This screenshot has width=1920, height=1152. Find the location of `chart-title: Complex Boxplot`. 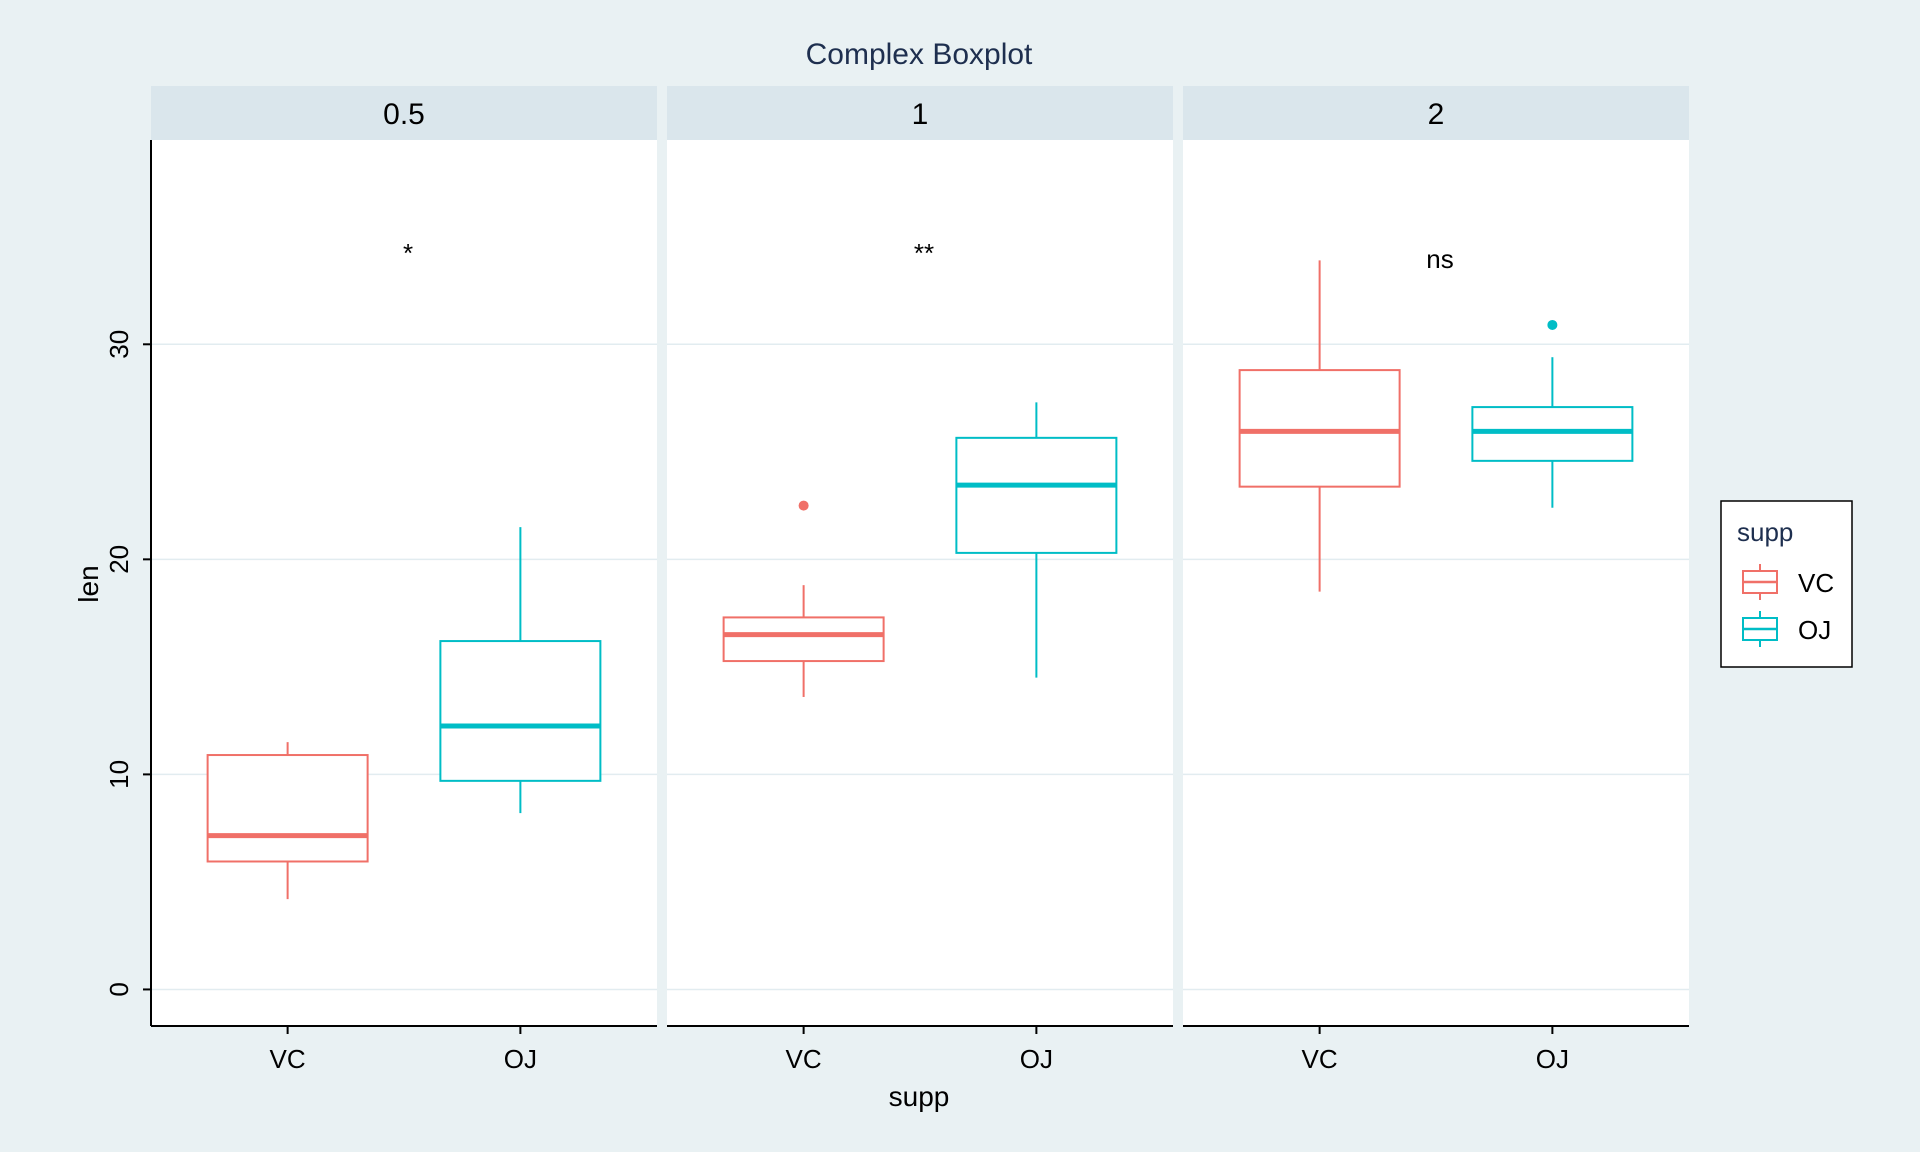

chart-title: Complex Boxplot is located at coordinates (919, 54).